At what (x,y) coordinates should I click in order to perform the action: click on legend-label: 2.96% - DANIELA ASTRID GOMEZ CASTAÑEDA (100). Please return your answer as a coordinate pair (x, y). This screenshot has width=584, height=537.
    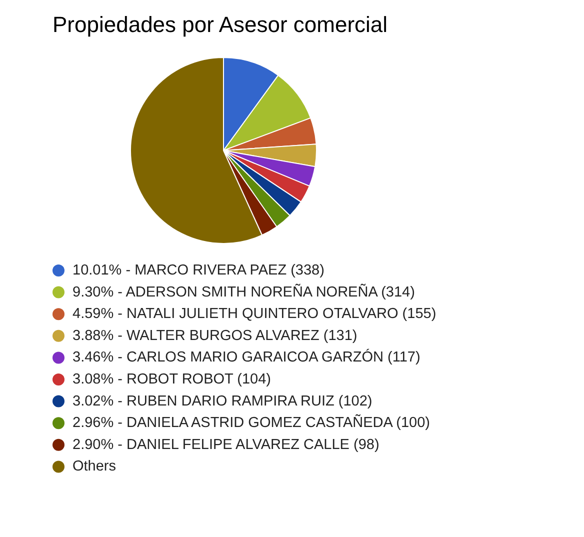
    Looking at the image, I should click on (251, 423).